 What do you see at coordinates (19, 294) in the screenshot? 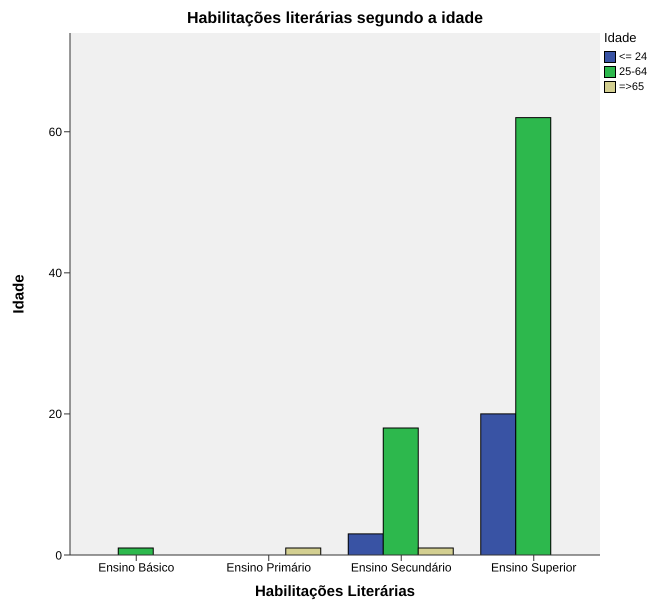
I see `y-axis-title: Idade` at bounding box center [19, 294].